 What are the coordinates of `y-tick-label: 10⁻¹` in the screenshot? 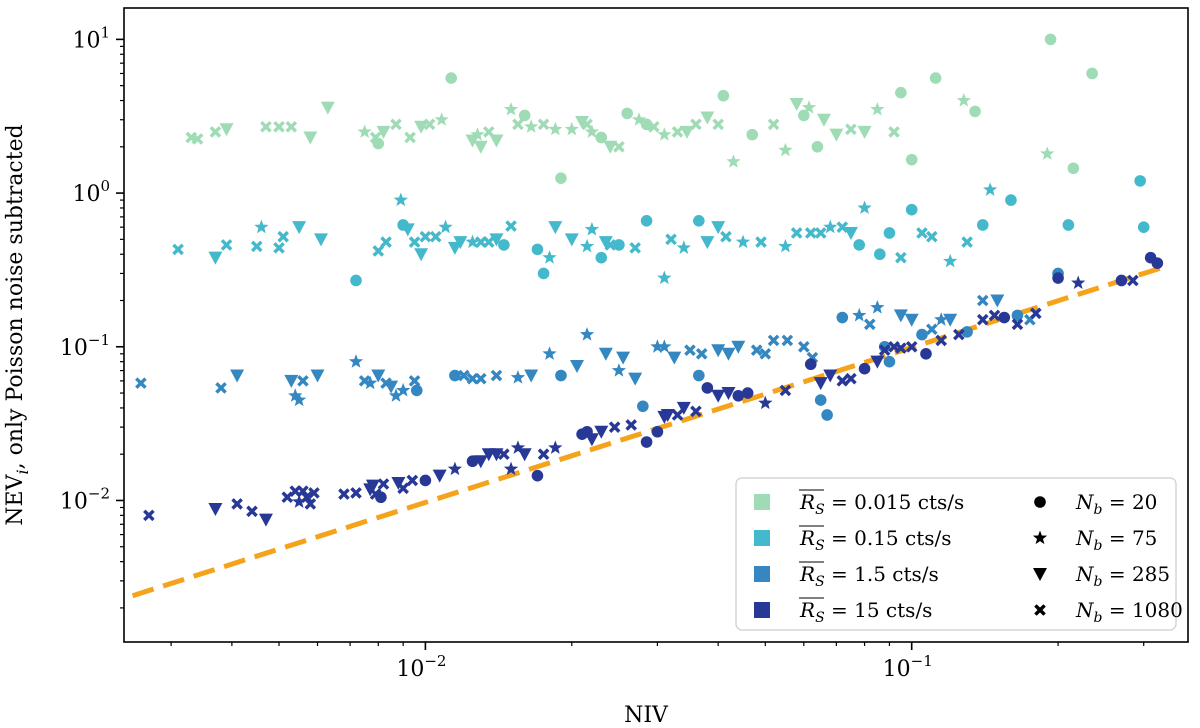 It's located at (85, 346).